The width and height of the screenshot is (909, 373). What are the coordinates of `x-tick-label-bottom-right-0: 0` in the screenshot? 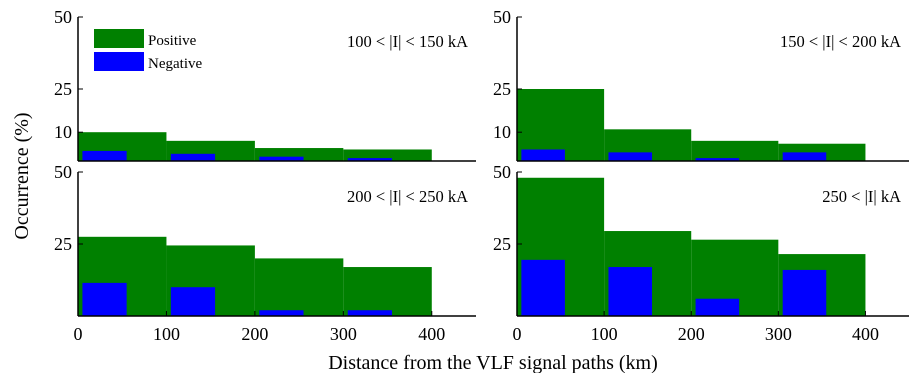 It's located at (517, 334).